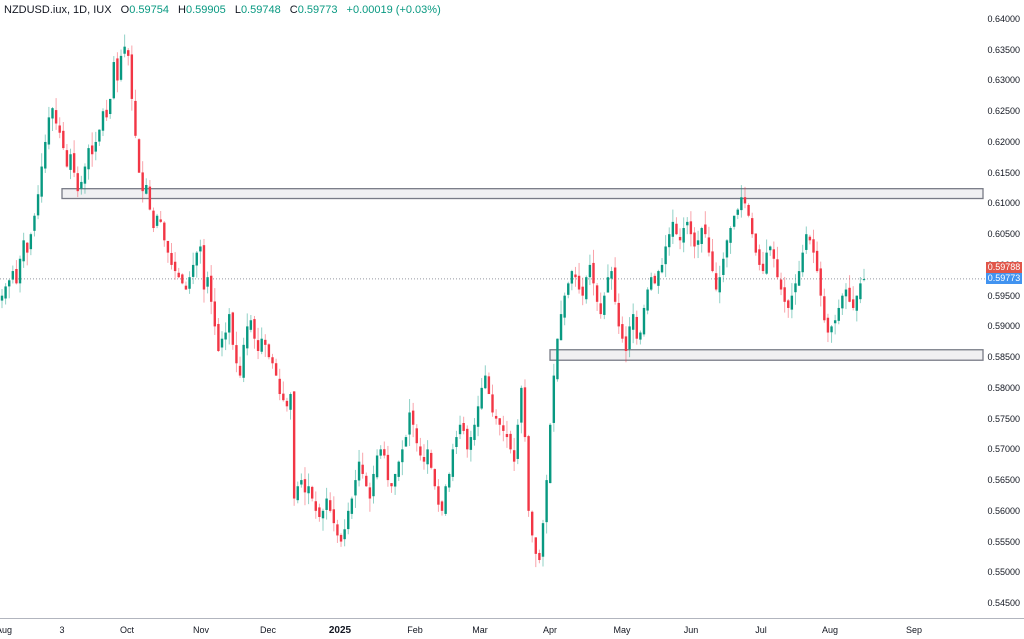 The height and width of the screenshot is (639, 1024). Describe the element at coordinates (415, 630) in the screenshot. I see `time-tick-label: Feb` at that location.